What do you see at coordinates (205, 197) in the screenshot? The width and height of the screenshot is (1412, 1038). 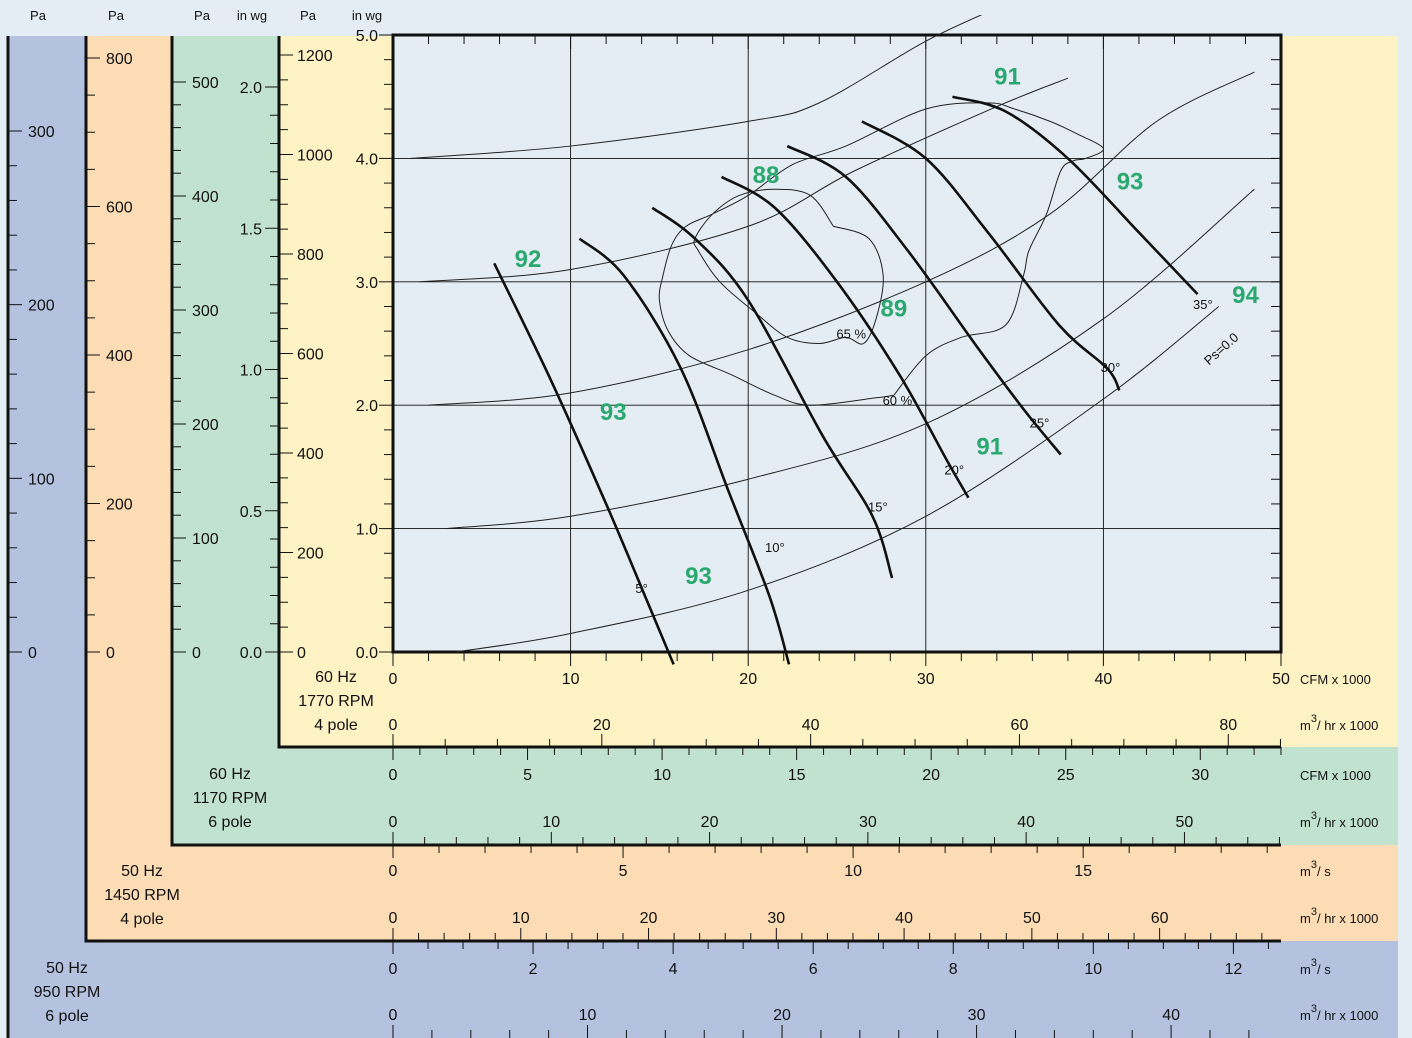 I see `pressure-tick-label: 400` at bounding box center [205, 197].